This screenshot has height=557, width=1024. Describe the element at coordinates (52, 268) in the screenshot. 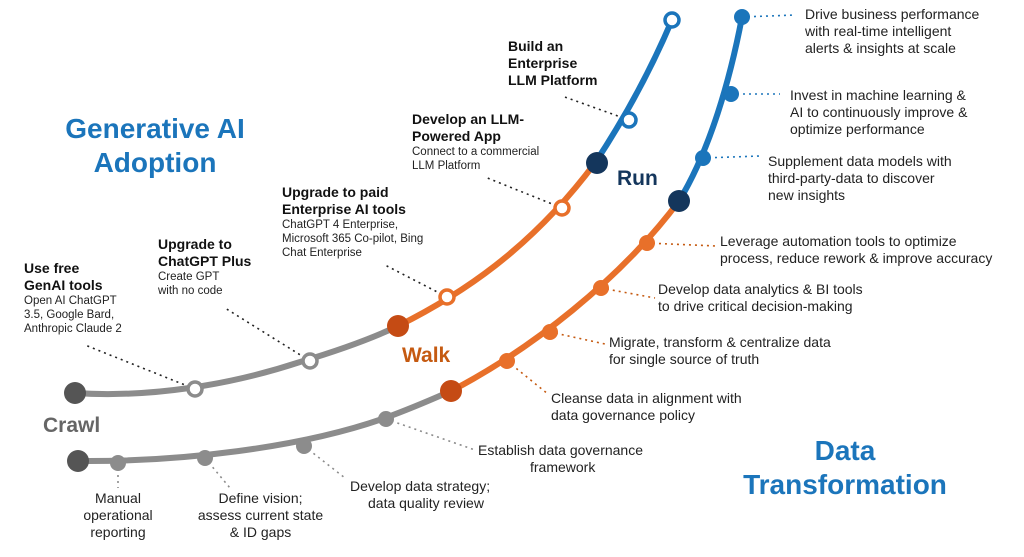

I see `genai-step-1-title: Use free` at that location.